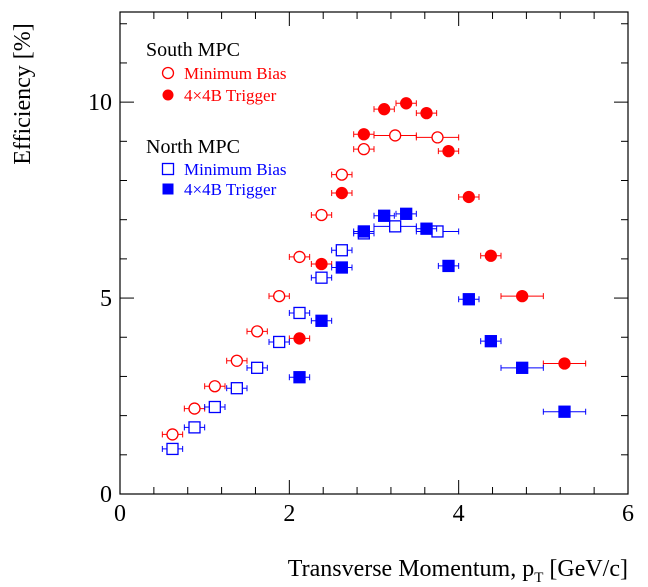 Image resolution: width=648 pixels, height=587 pixels. What do you see at coordinates (168, 95) in the screenshot?
I see `legend-marker-south-trigger` at bounding box center [168, 95].